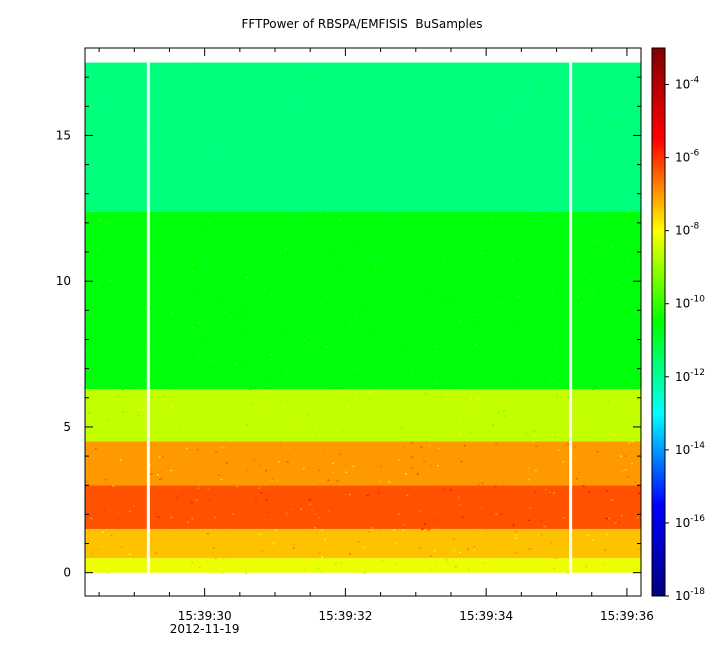  What do you see at coordinates (627, 616) in the screenshot?
I see `x-tick-label: 15:39:36` at bounding box center [627, 616].